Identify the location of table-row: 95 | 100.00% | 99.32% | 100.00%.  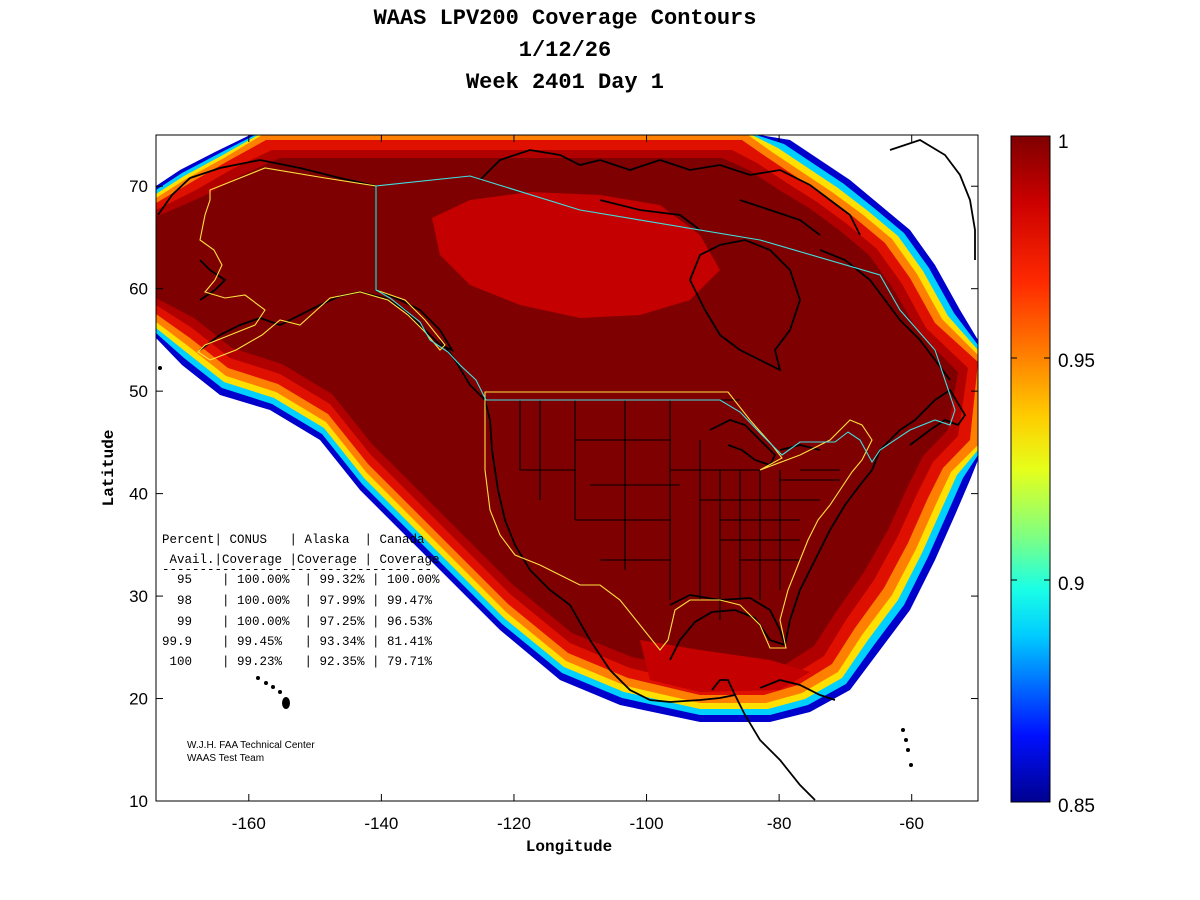
(301, 580).